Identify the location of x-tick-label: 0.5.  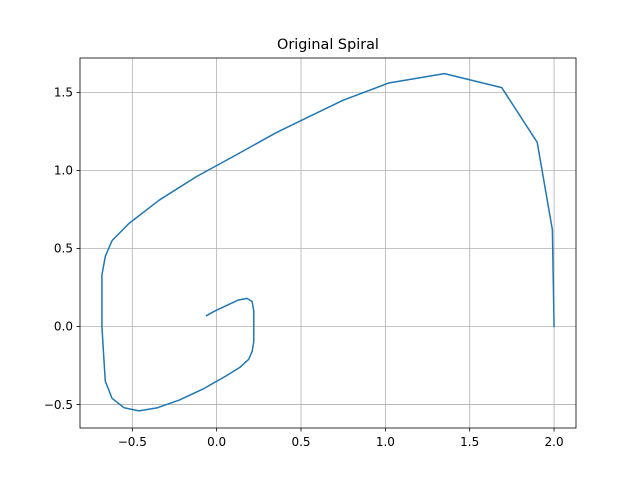
(300, 442).